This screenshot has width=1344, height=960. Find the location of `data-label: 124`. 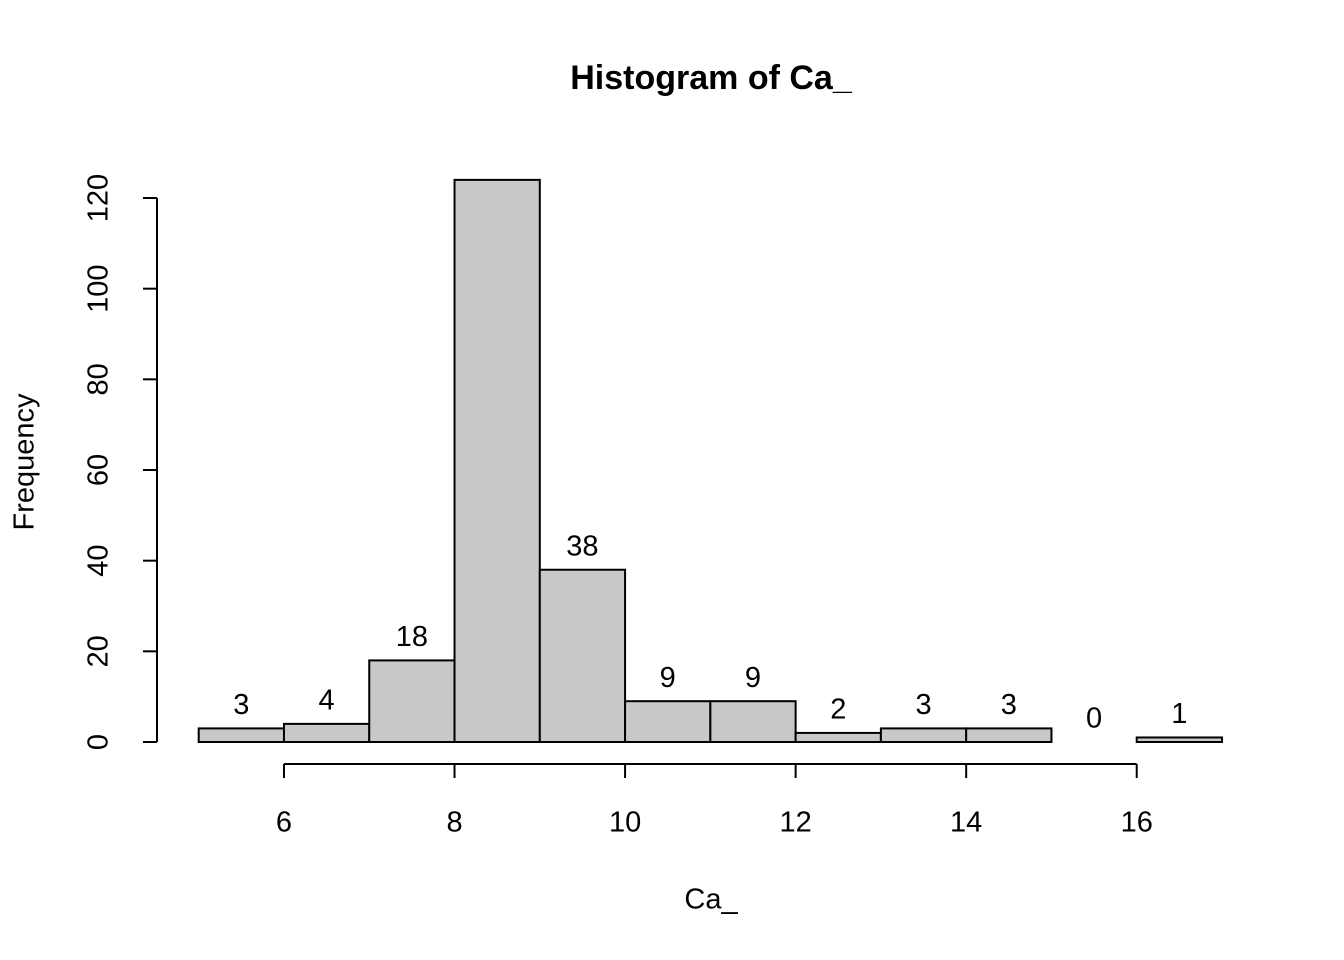

data-label: 124 is located at coordinates (497, 157).